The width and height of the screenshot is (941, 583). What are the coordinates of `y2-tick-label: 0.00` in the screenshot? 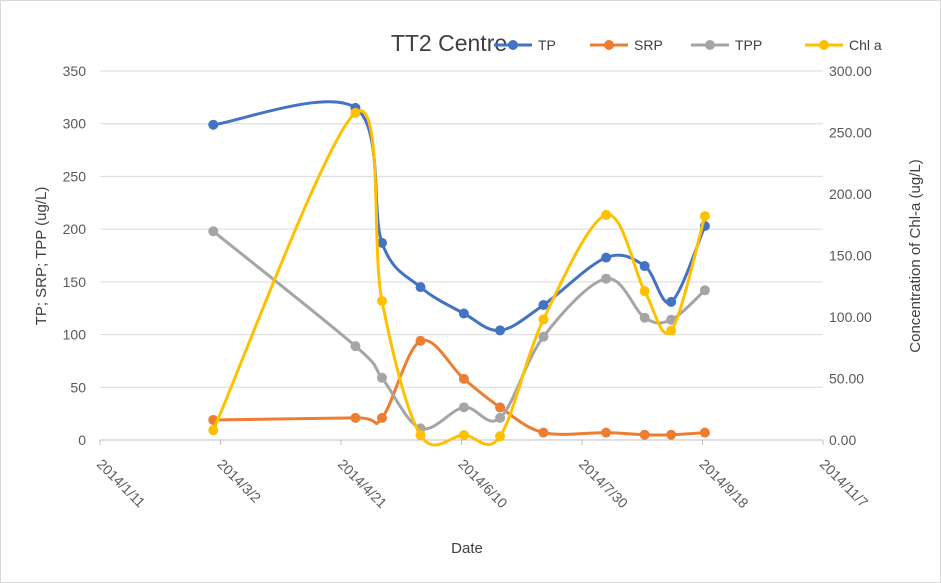 It's located at (842, 440).